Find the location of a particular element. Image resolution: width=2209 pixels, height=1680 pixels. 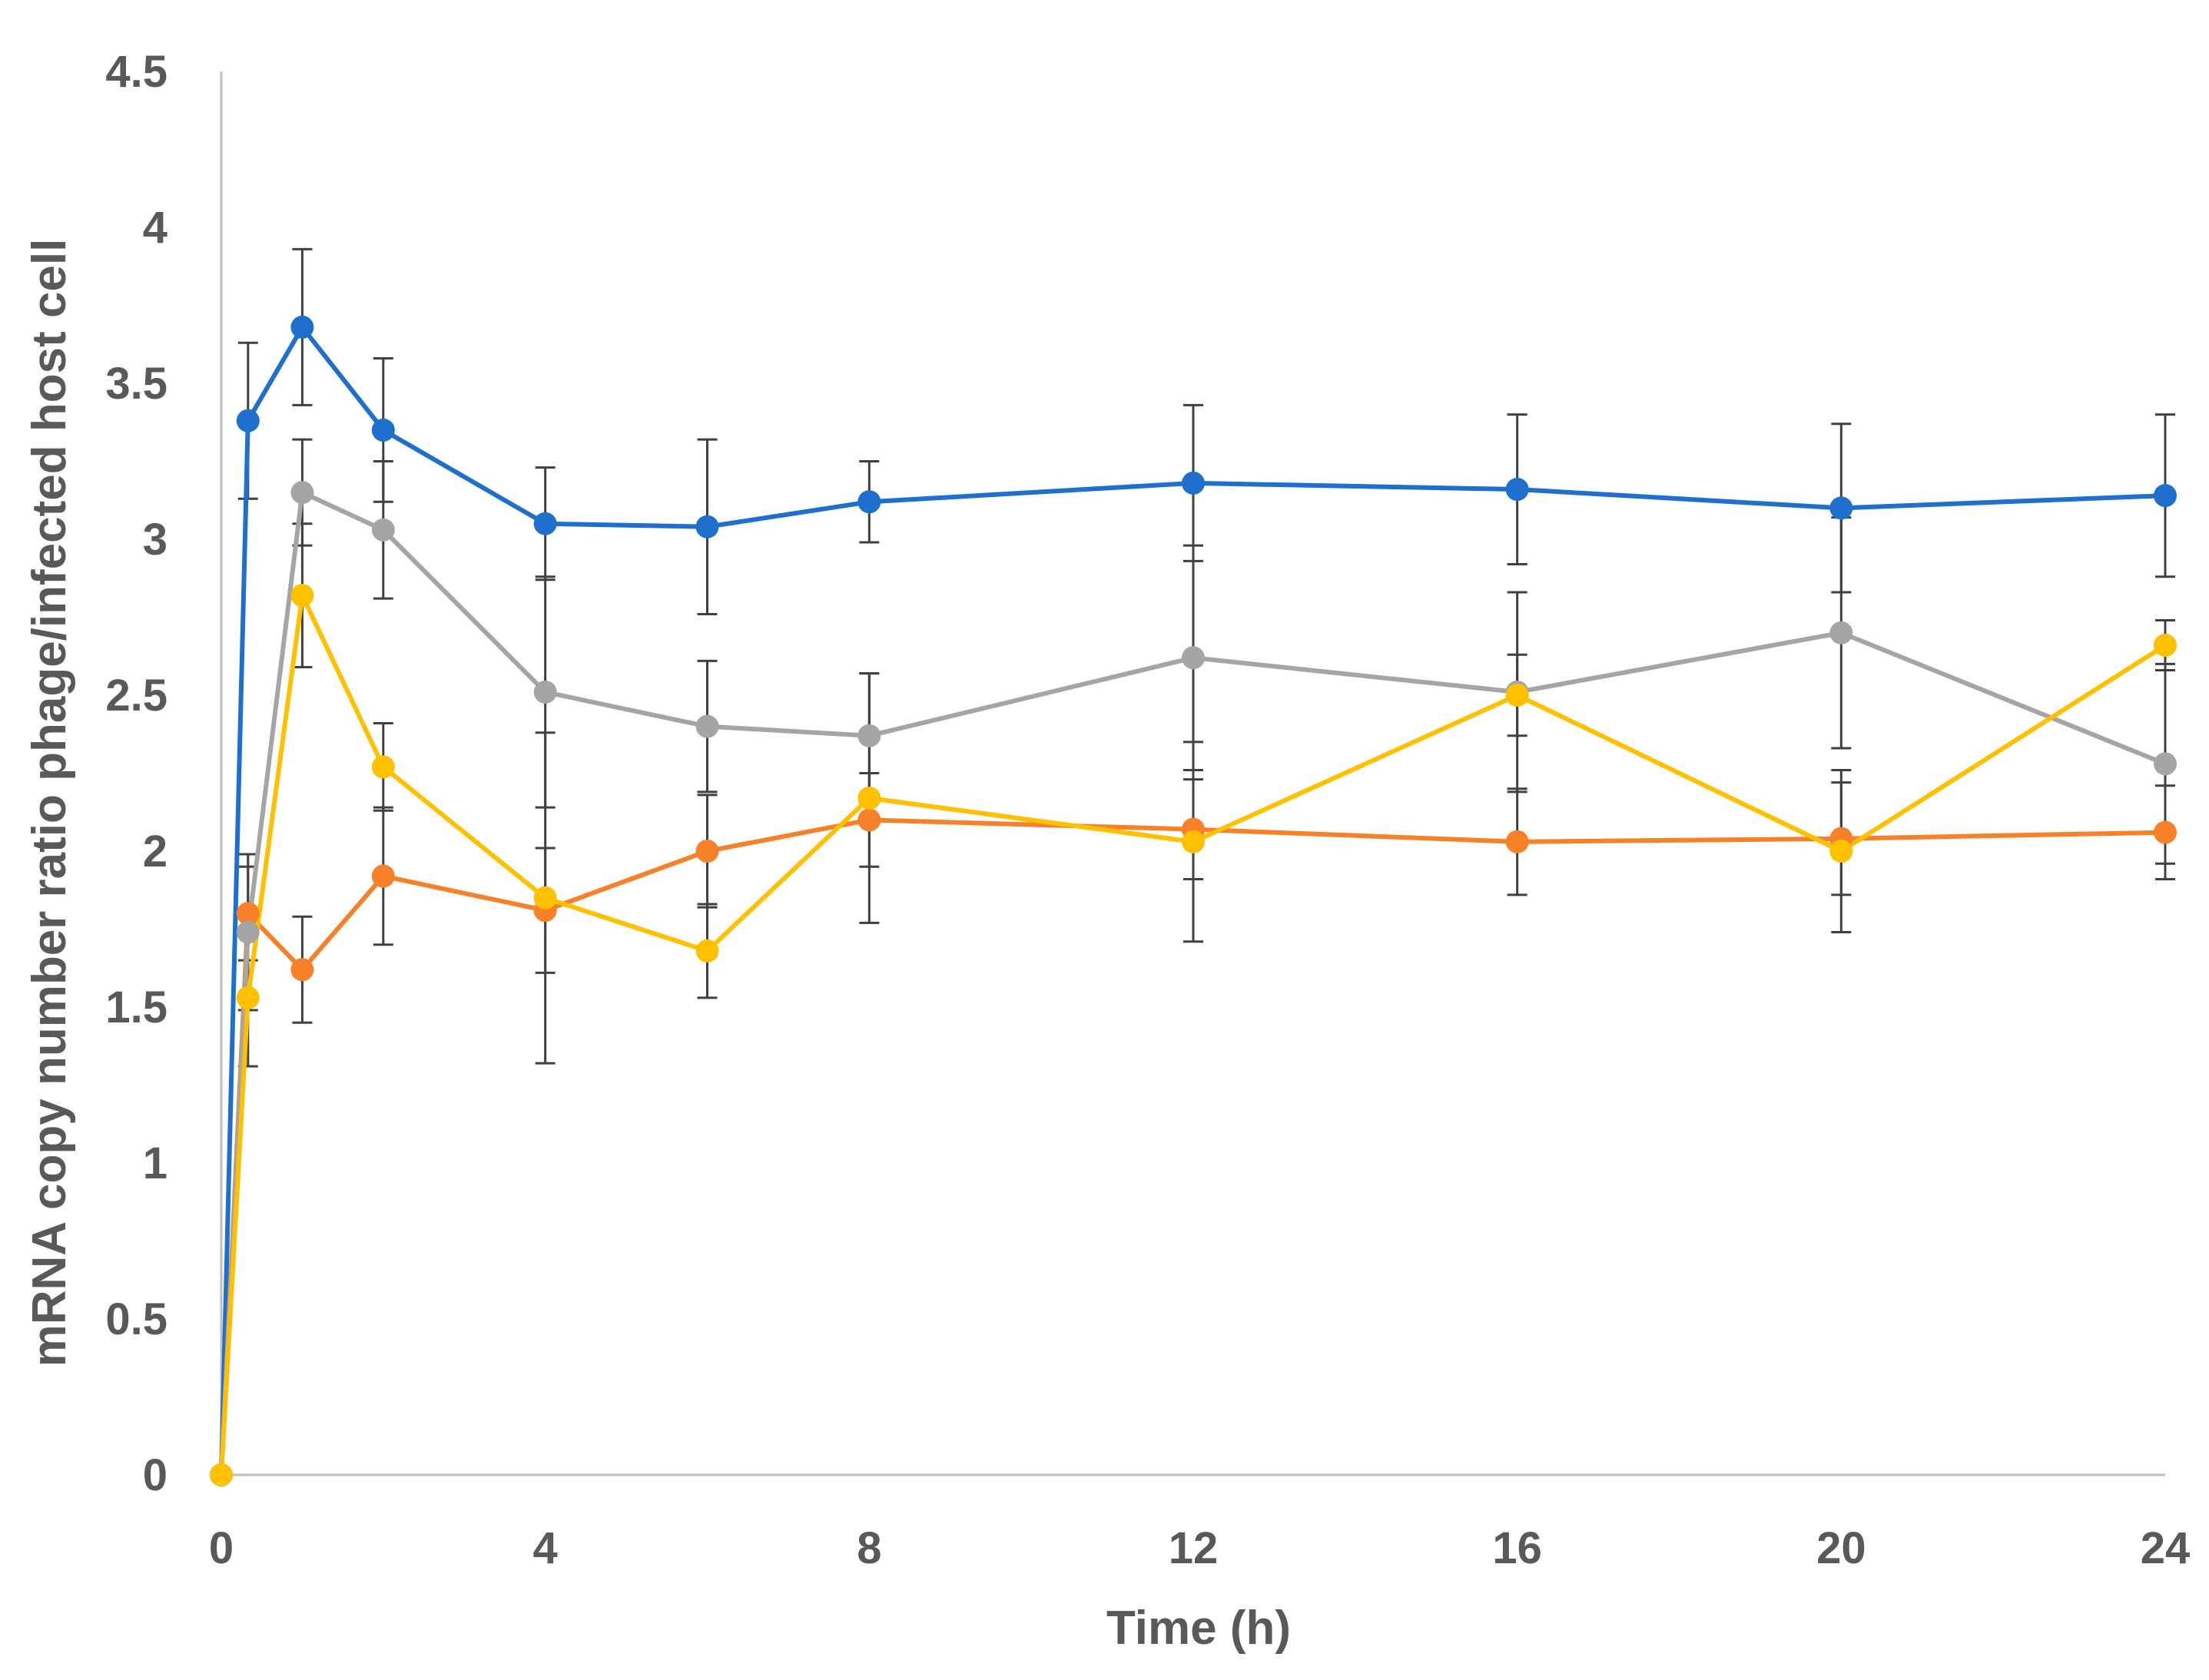

y-tick-label: 3.5 is located at coordinates (136, 384).